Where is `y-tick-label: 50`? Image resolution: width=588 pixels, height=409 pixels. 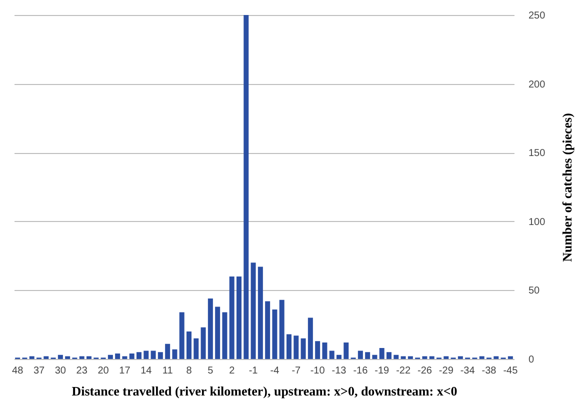
y-tick-label: 50 is located at coordinates (534, 291).